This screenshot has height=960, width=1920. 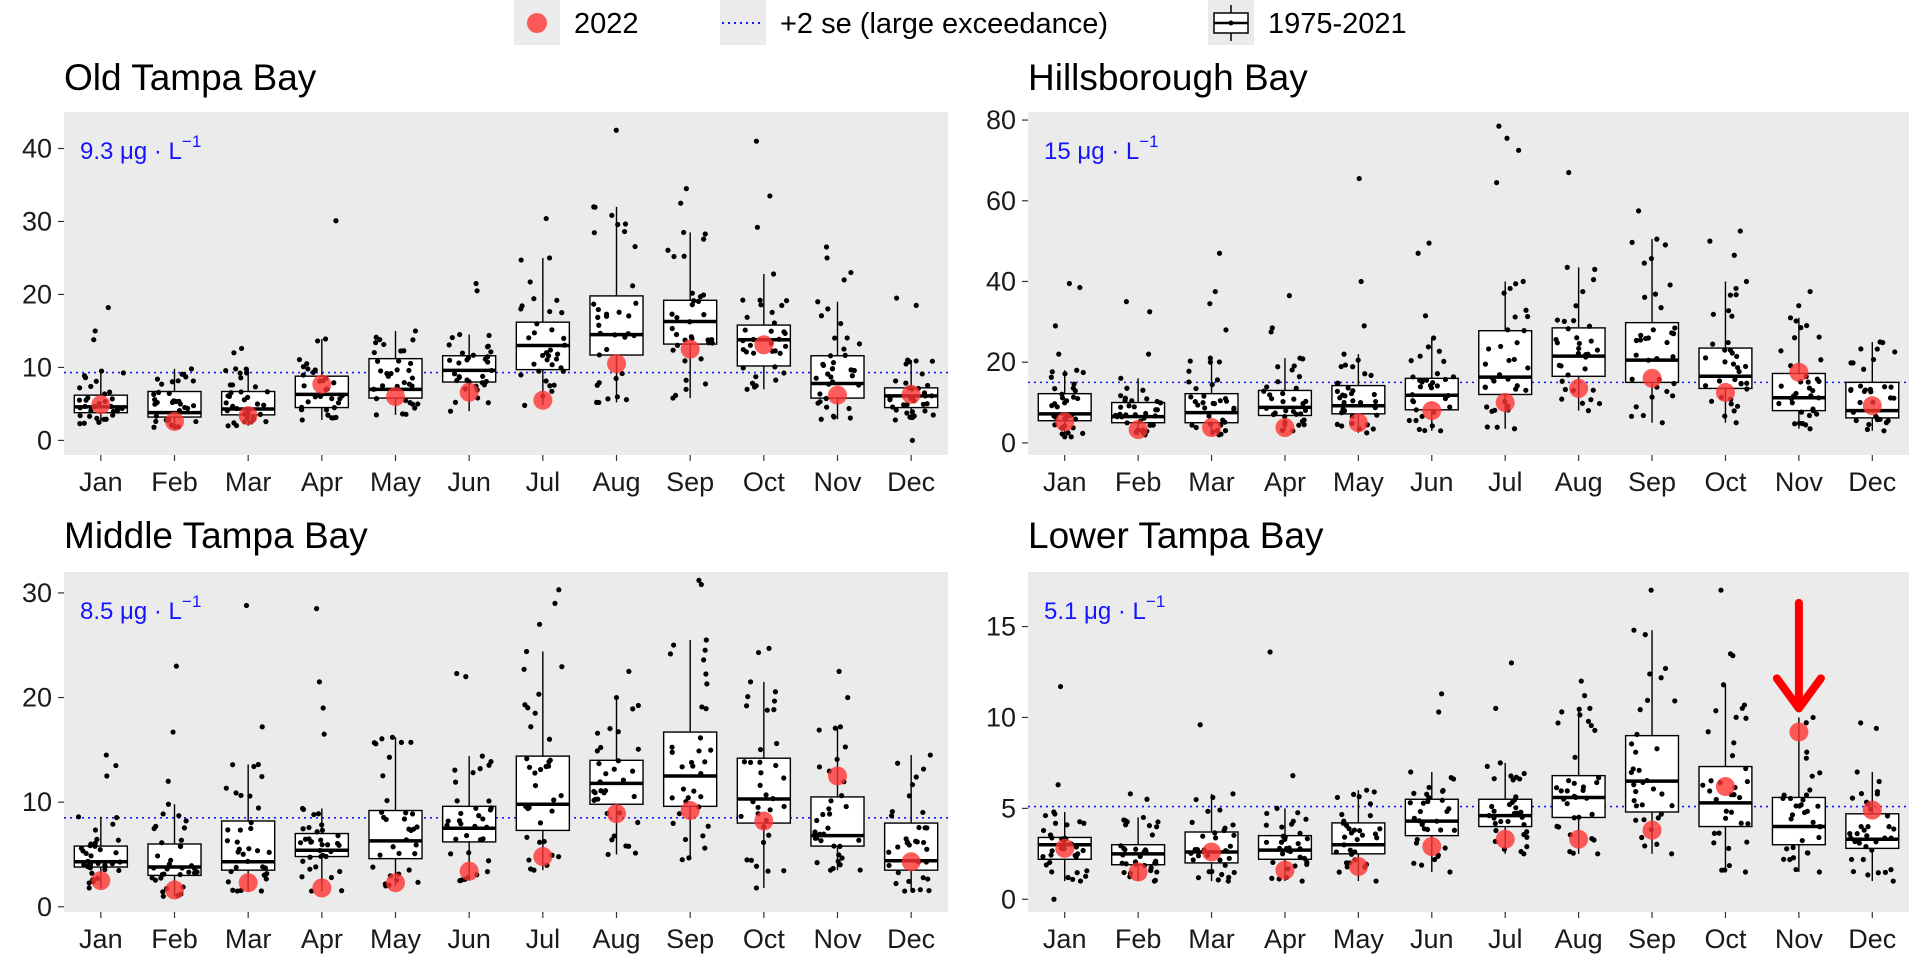 I want to click on panel-title: Middle Tampa Bay, so click(x=216, y=535).